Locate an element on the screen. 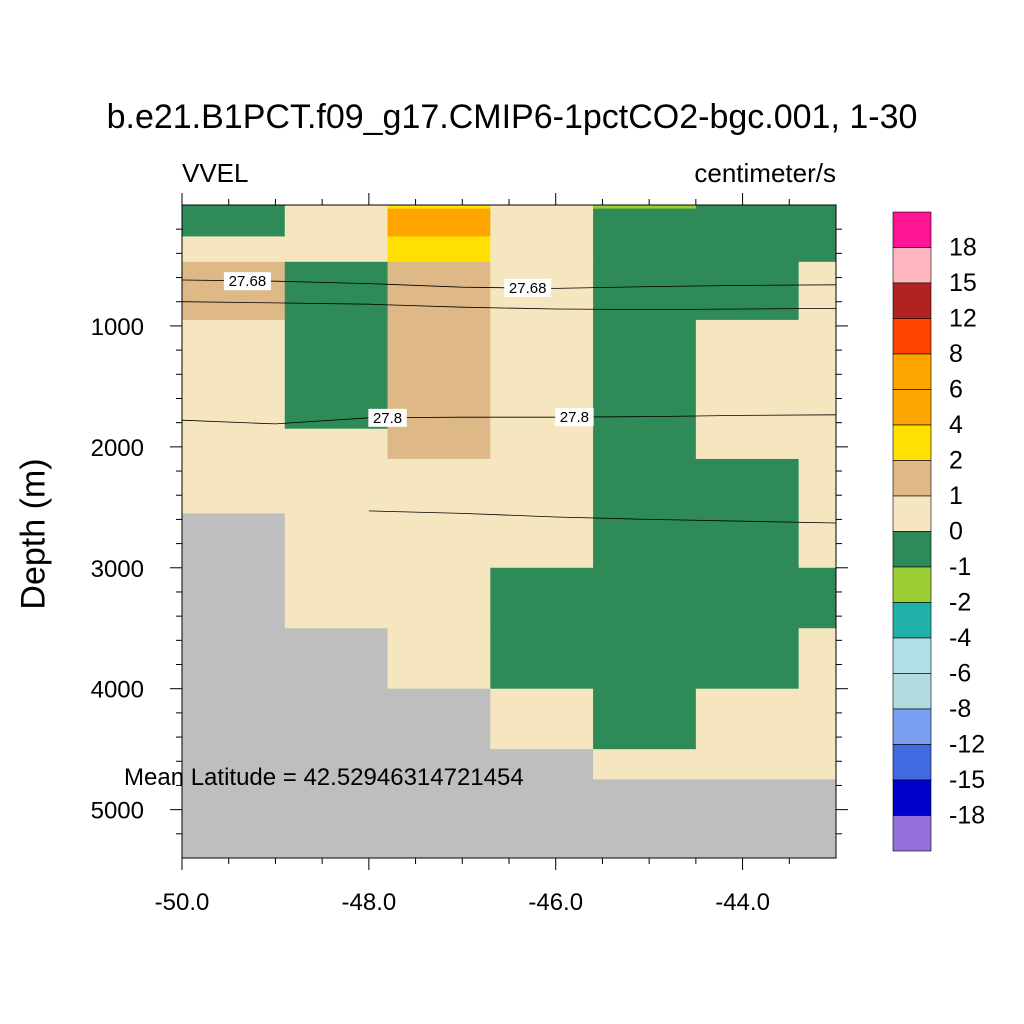 The height and width of the screenshot is (1024, 1024). colorbar-label: 12 is located at coordinates (963, 319).